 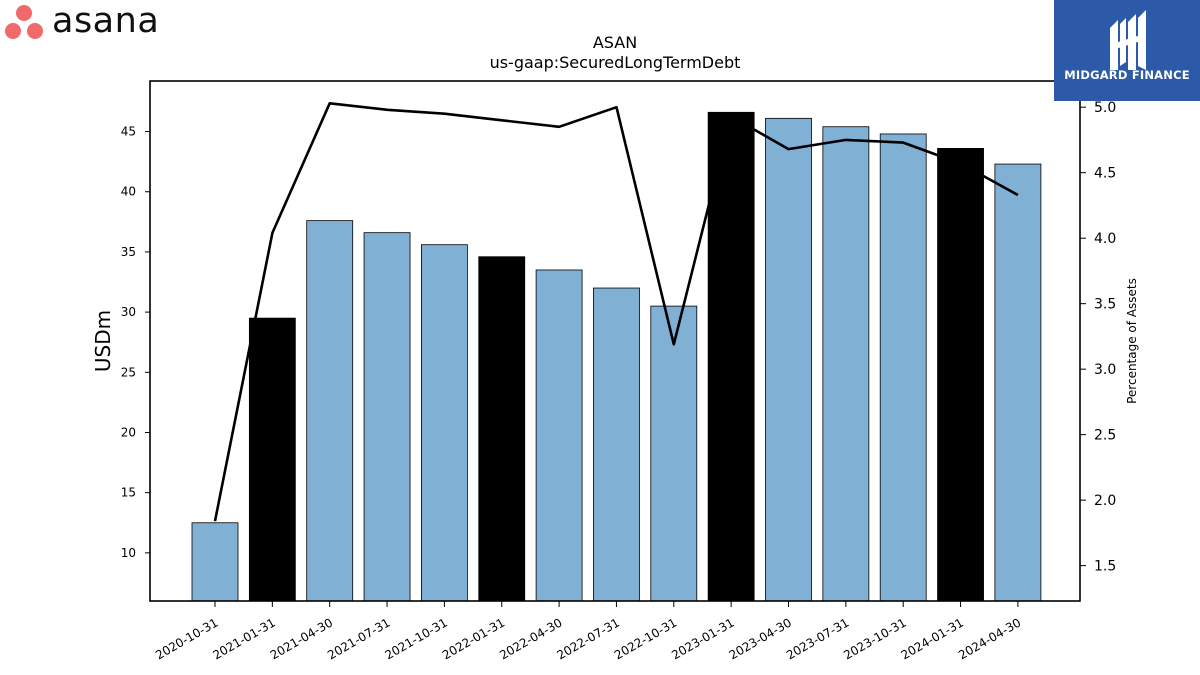 I want to click on y2-tick-label: 2.5, so click(x=1105, y=436).